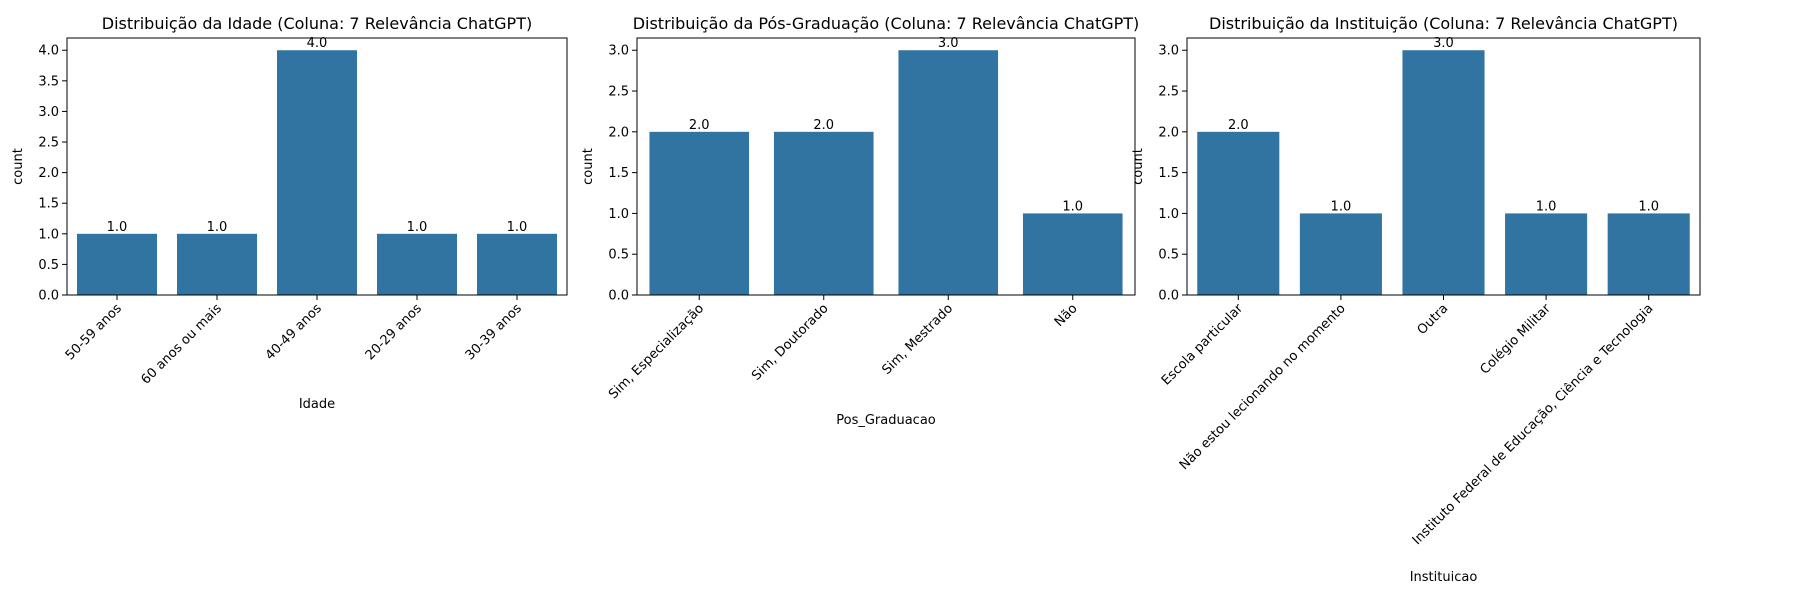 The height and width of the screenshot is (600, 1800). What do you see at coordinates (317, 43) in the screenshot?
I see `bar-value-label: 4.0` at bounding box center [317, 43].